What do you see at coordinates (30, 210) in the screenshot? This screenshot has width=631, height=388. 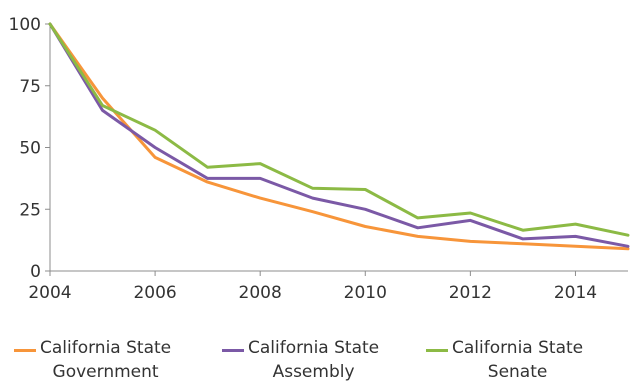 I see `y-tick-label: 25` at bounding box center [30, 210].